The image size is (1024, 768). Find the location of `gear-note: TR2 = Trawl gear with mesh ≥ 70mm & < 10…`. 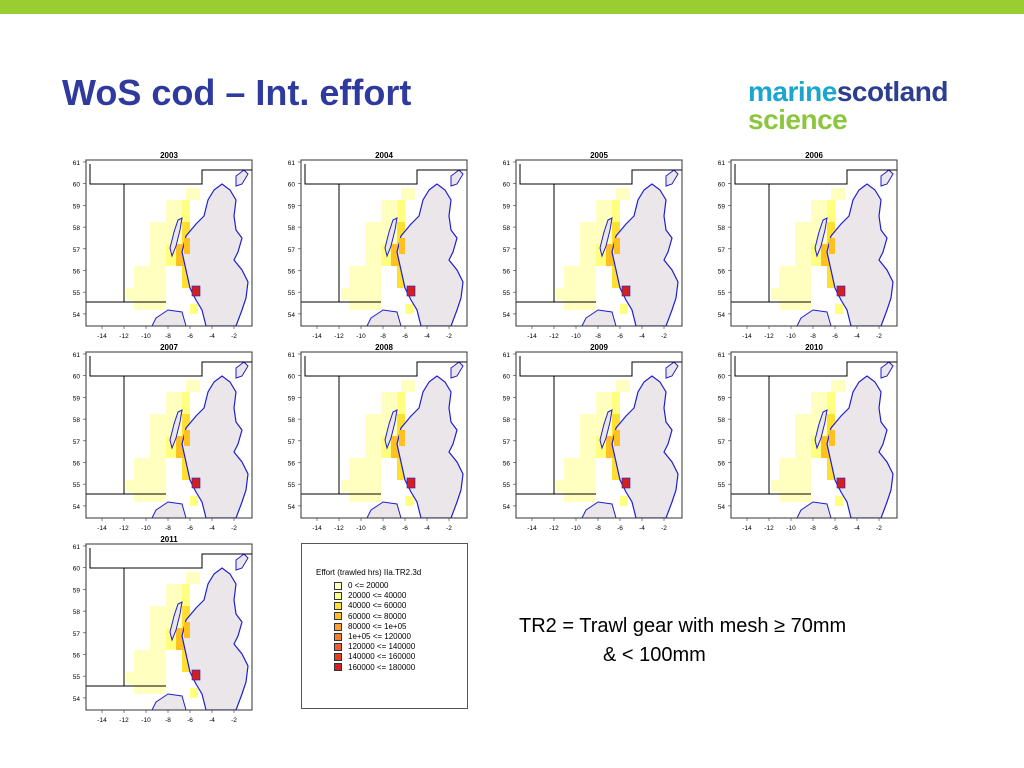

gear-note: TR2 = Trawl gear with mesh ≥ 70mm & < 10… is located at coordinates (682, 641).